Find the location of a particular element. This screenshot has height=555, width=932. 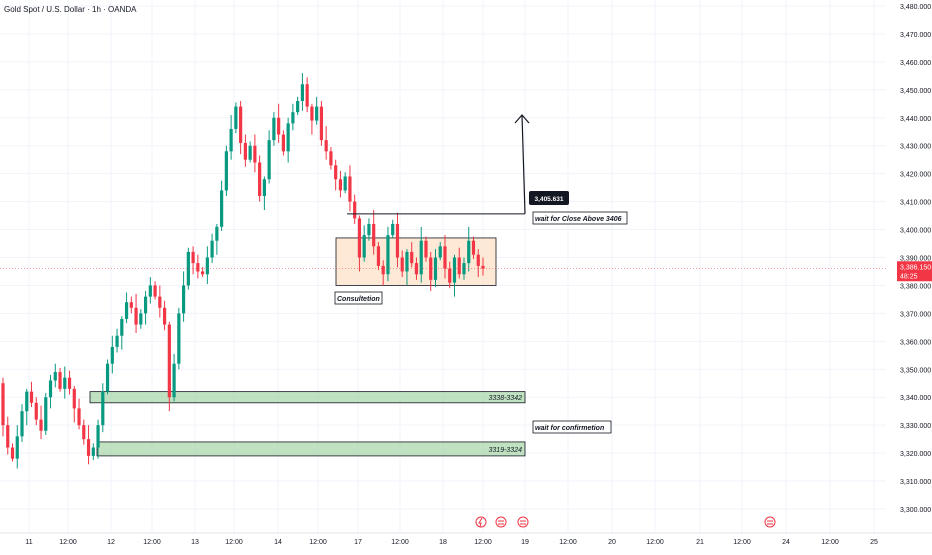

price-tick-label: 3,340.000 is located at coordinates (915, 398).